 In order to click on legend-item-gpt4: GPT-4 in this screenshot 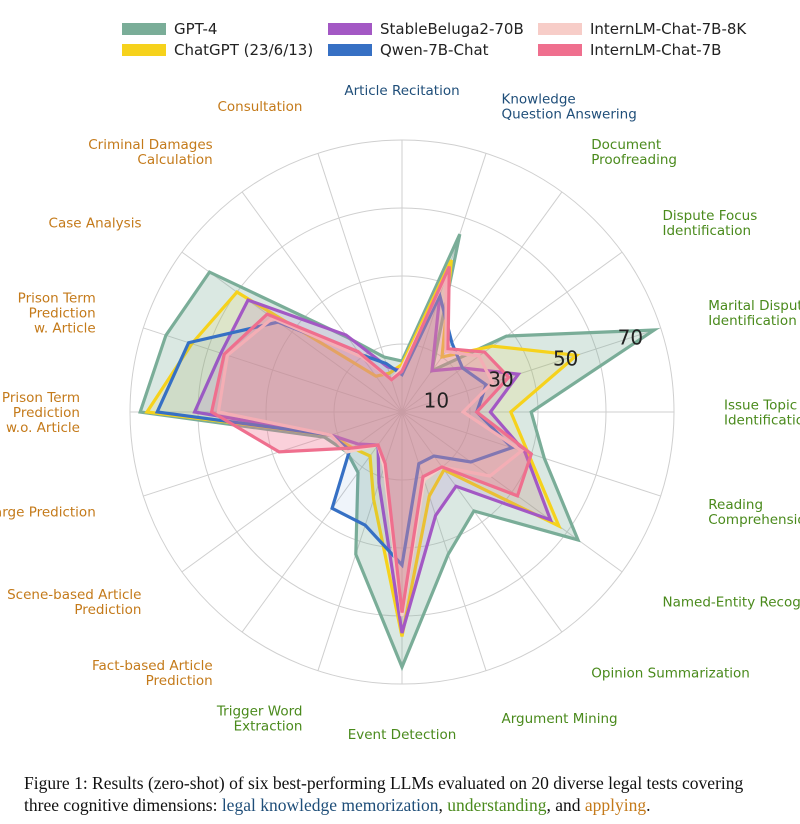, I will do `click(169, 29)`.